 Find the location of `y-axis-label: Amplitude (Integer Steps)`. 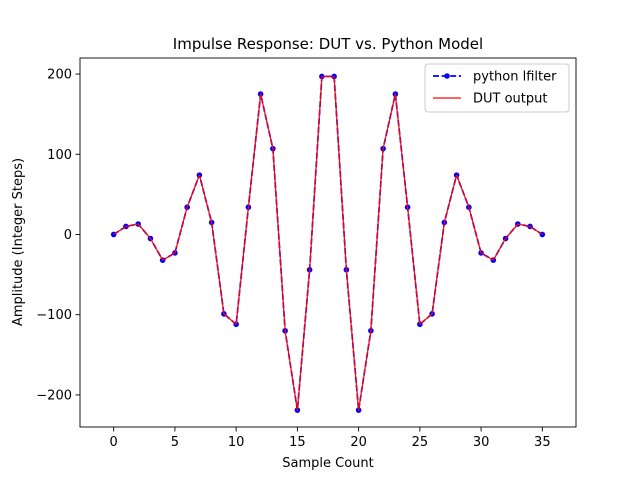

y-axis-label: Amplitude (Integer Steps) is located at coordinates (18, 242).